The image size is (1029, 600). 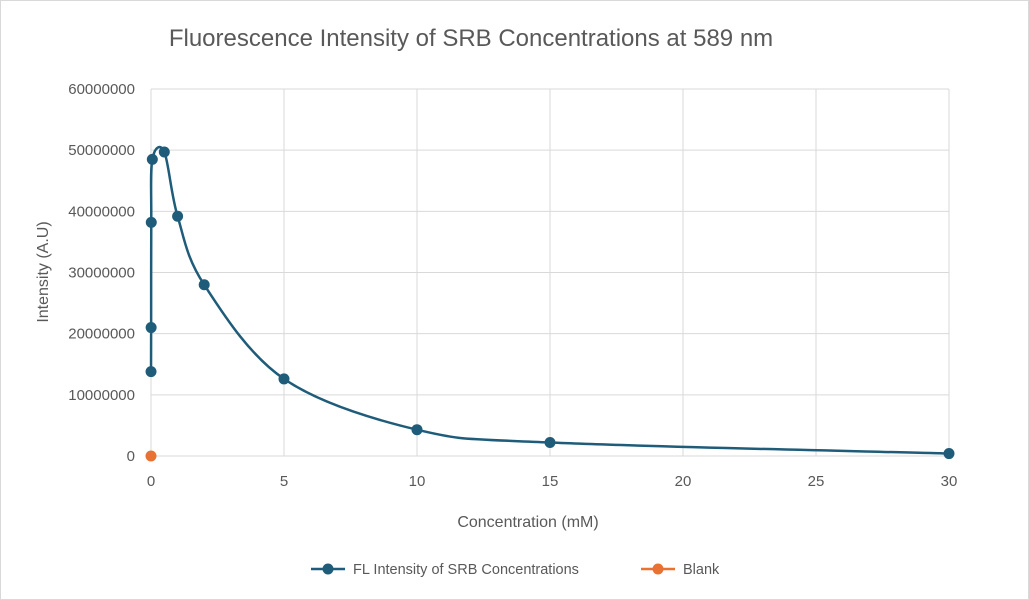 I want to click on y-tick-label: 20000000, so click(x=101, y=334).